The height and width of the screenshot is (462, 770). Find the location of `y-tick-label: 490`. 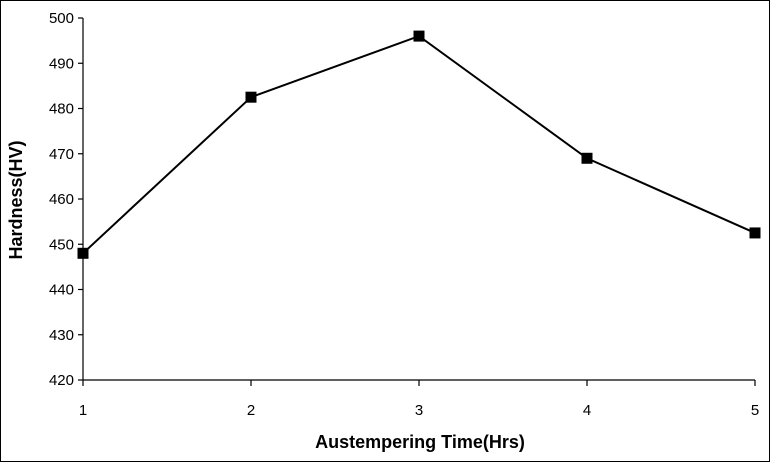

y-tick-label: 490 is located at coordinates (61, 63).